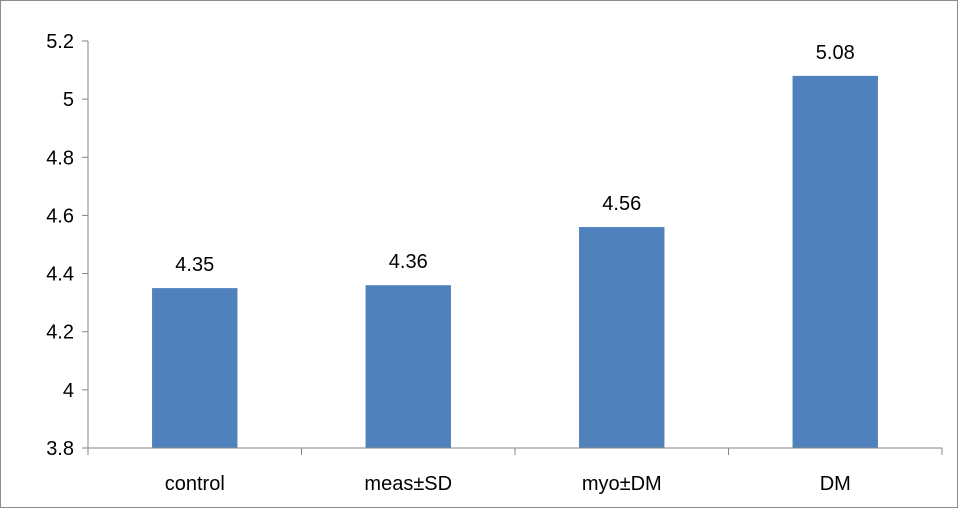 The width and height of the screenshot is (958, 508). Describe the element at coordinates (60, 449) in the screenshot. I see `y-tick-label: 3.8` at that location.